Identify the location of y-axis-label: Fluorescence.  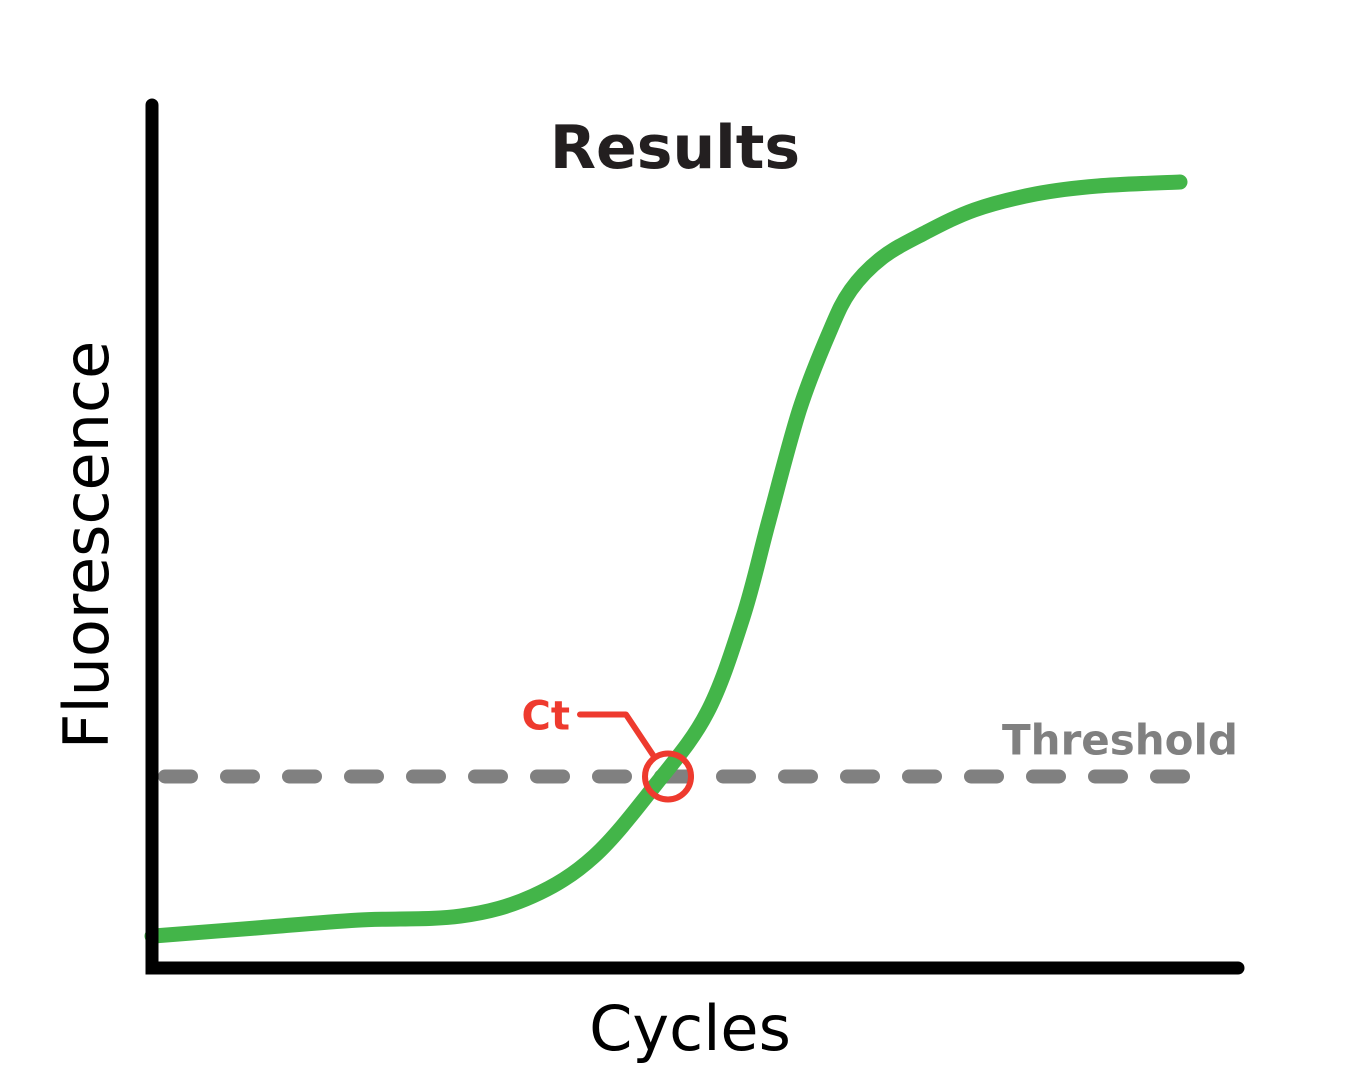
(86, 545).